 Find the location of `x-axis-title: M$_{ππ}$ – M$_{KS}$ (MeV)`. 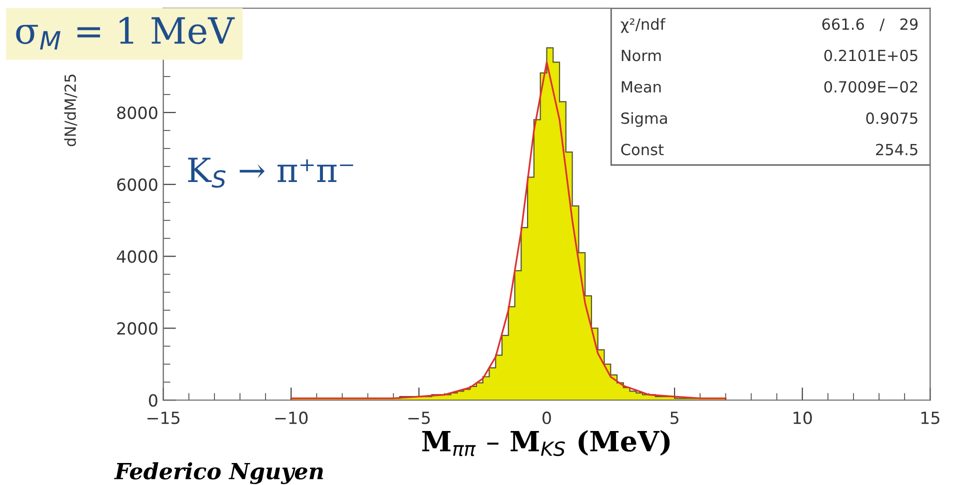

x-axis-title: M$_{ππ}$ – M$_{KS}$ (MeV) is located at coordinates (546, 443).